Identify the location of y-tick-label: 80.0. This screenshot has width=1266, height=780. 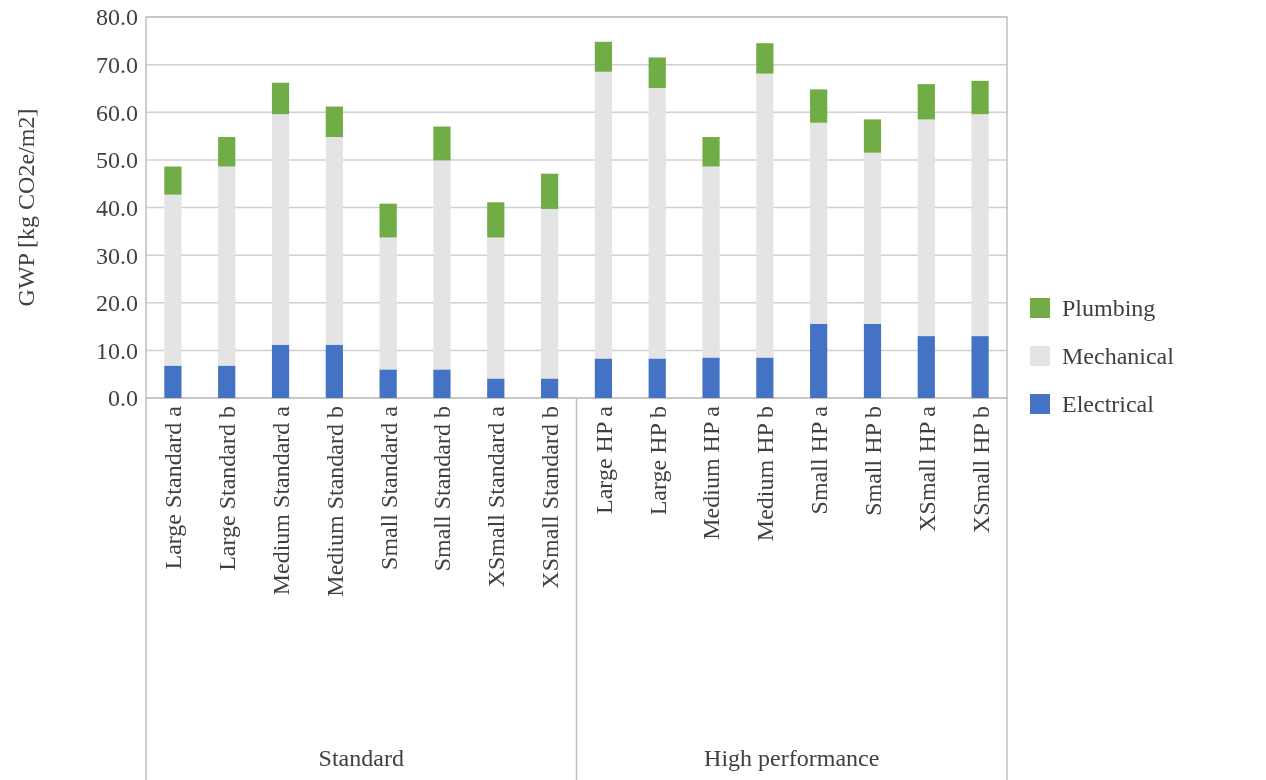
(117, 17).